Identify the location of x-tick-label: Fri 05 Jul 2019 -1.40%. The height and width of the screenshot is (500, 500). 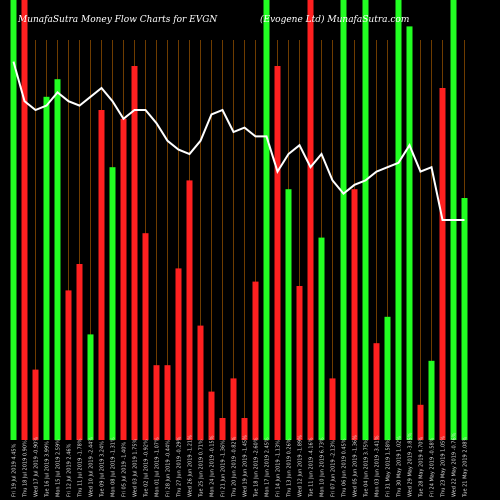
(125, 469).